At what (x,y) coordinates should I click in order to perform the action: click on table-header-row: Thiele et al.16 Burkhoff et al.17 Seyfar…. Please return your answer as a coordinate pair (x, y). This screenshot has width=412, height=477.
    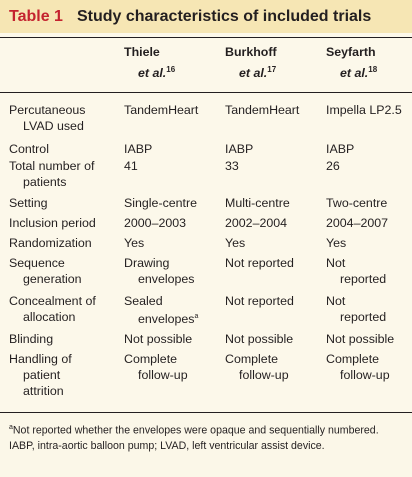
    Looking at the image, I should click on (206, 67).